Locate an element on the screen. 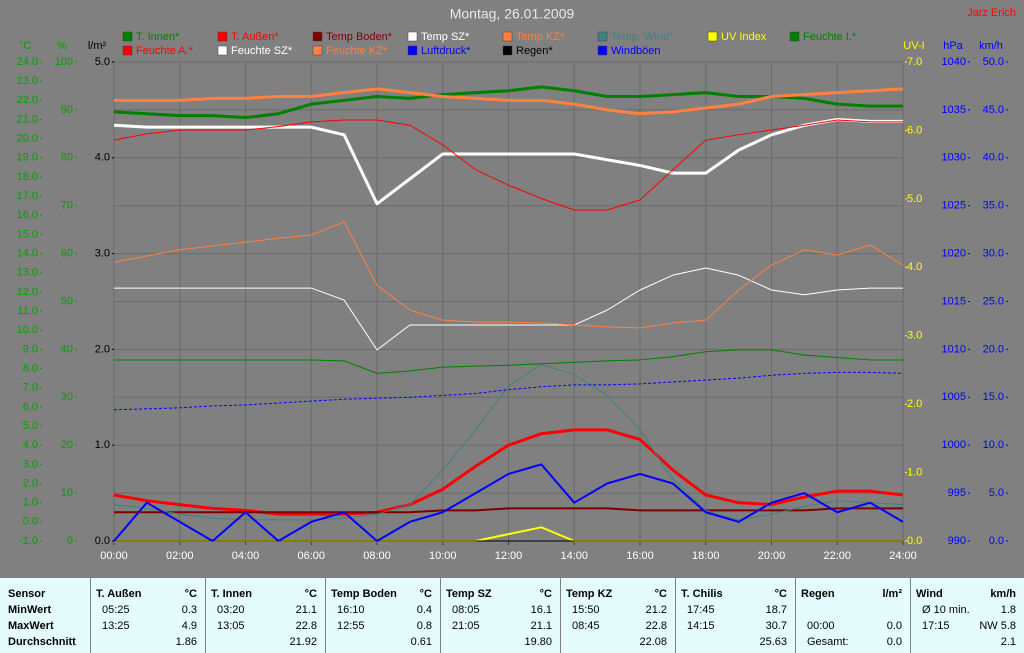 The width and height of the screenshot is (1024, 653). y-tick-label: 1015 is located at coordinates (954, 301).